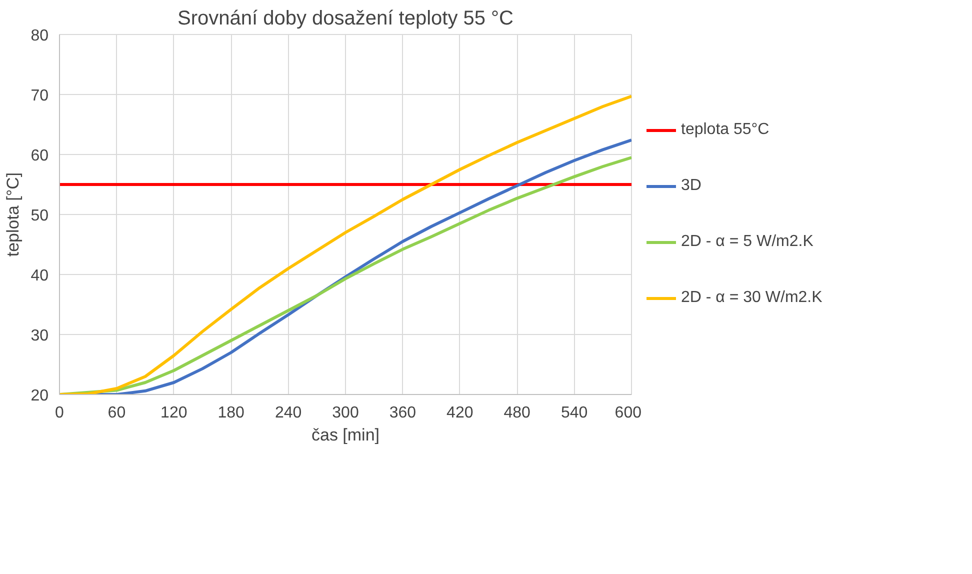  I want to click on x-tick-label: 0, so click(59, 413).